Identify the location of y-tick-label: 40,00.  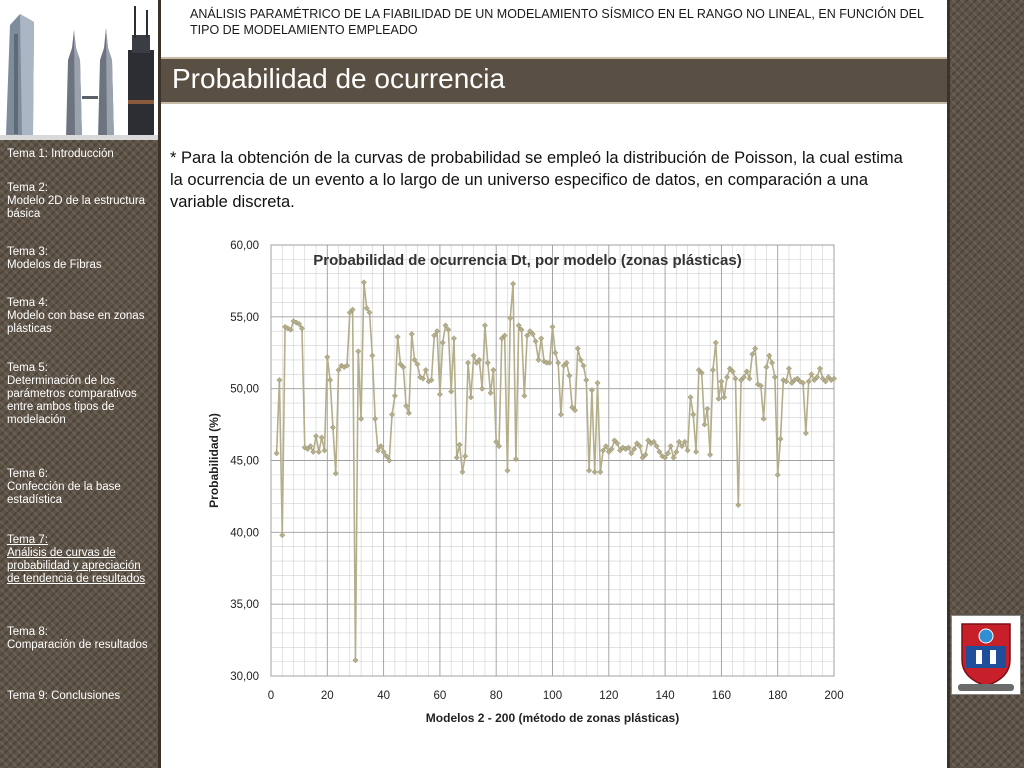
(244, 533).